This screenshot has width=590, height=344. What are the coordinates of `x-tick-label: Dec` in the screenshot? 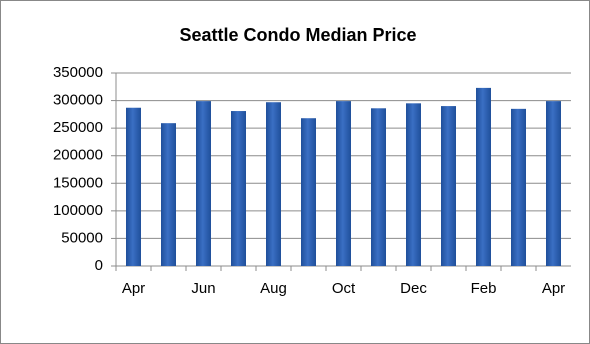 It's located at (413, 288).